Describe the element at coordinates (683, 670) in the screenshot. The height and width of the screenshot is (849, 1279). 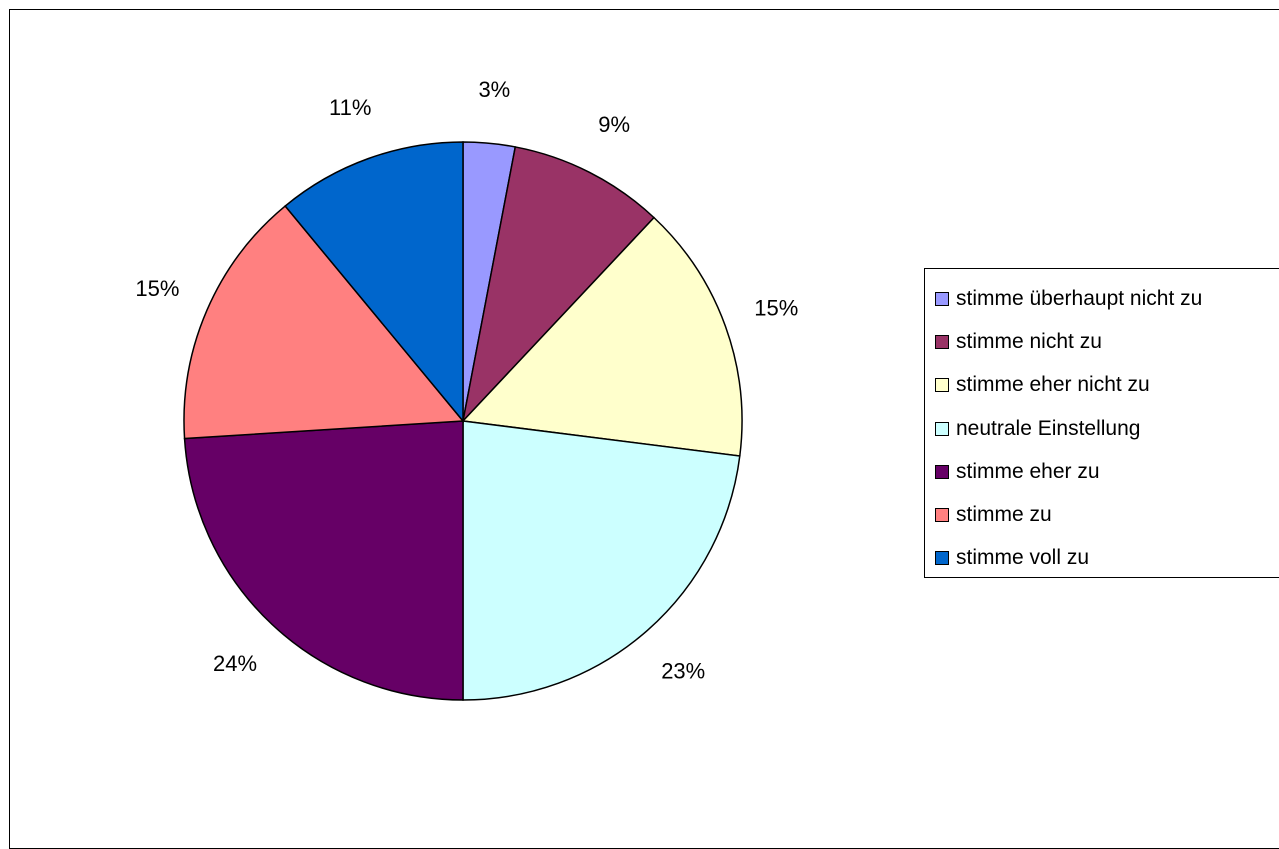
I see `slice-data-label: 23%` at that location.